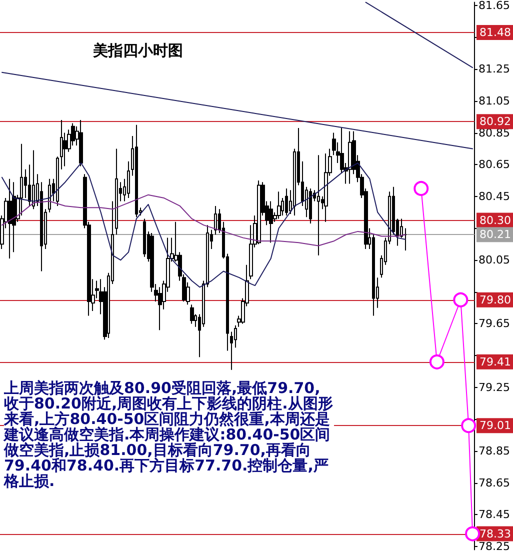 Image resolution: width=513 pixels, height=552 pixels. I want to click on y-tick-label: 81.25, so click(494, 69).